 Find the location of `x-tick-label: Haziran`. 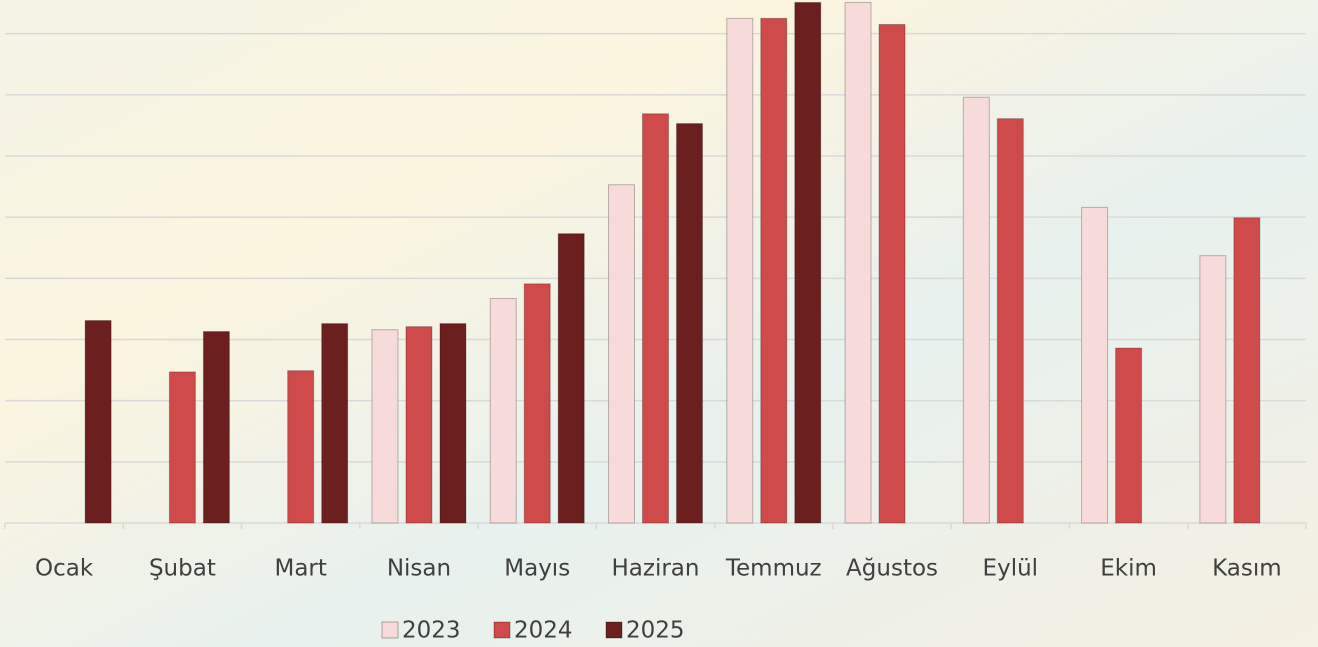

x-tick-label: Haziran is located at coordinates (656, 569).